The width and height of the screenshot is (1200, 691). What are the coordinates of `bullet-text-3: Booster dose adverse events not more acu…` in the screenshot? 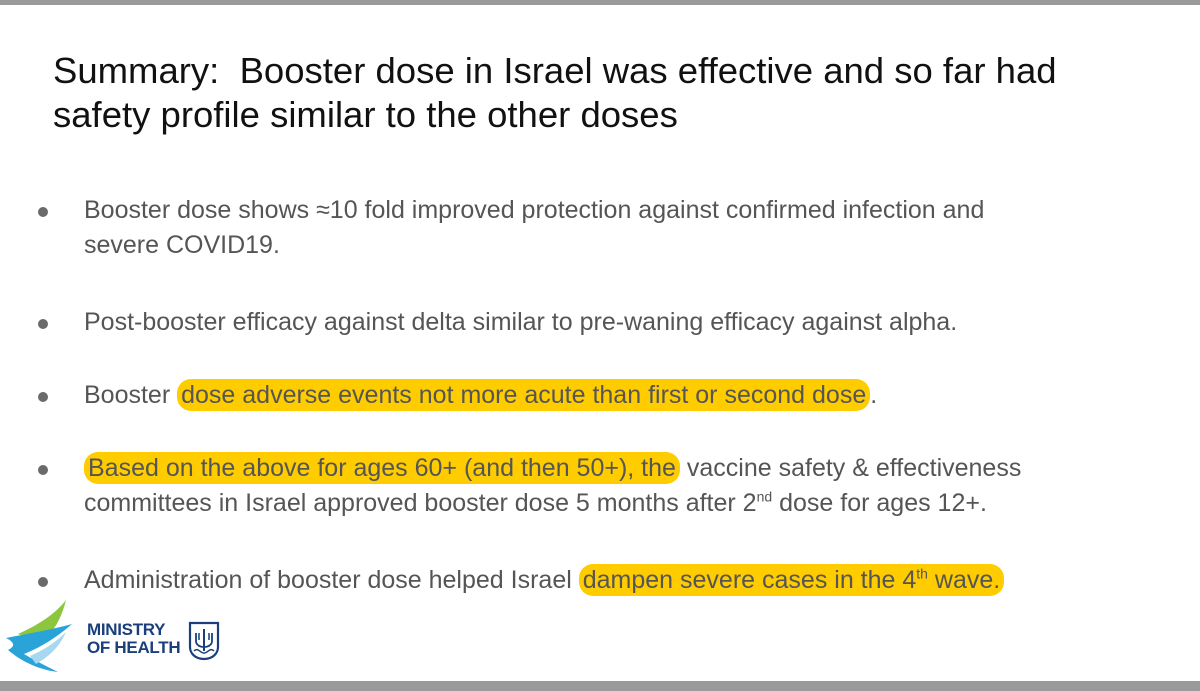 It's located at (629, 395).